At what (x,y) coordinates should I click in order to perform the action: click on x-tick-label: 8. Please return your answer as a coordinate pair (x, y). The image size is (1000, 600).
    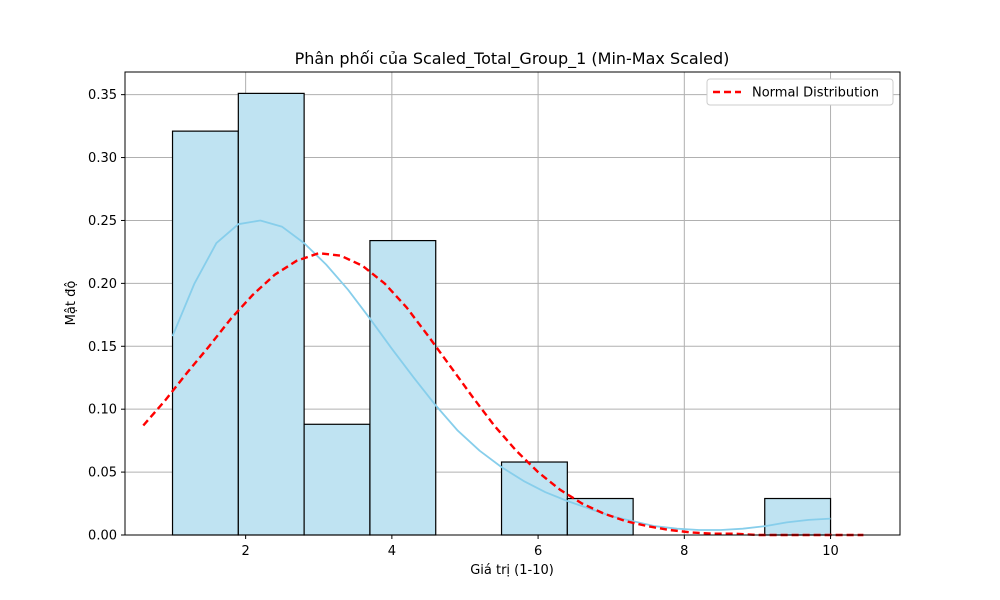
    Looking at the image, I should click on (684, 551).